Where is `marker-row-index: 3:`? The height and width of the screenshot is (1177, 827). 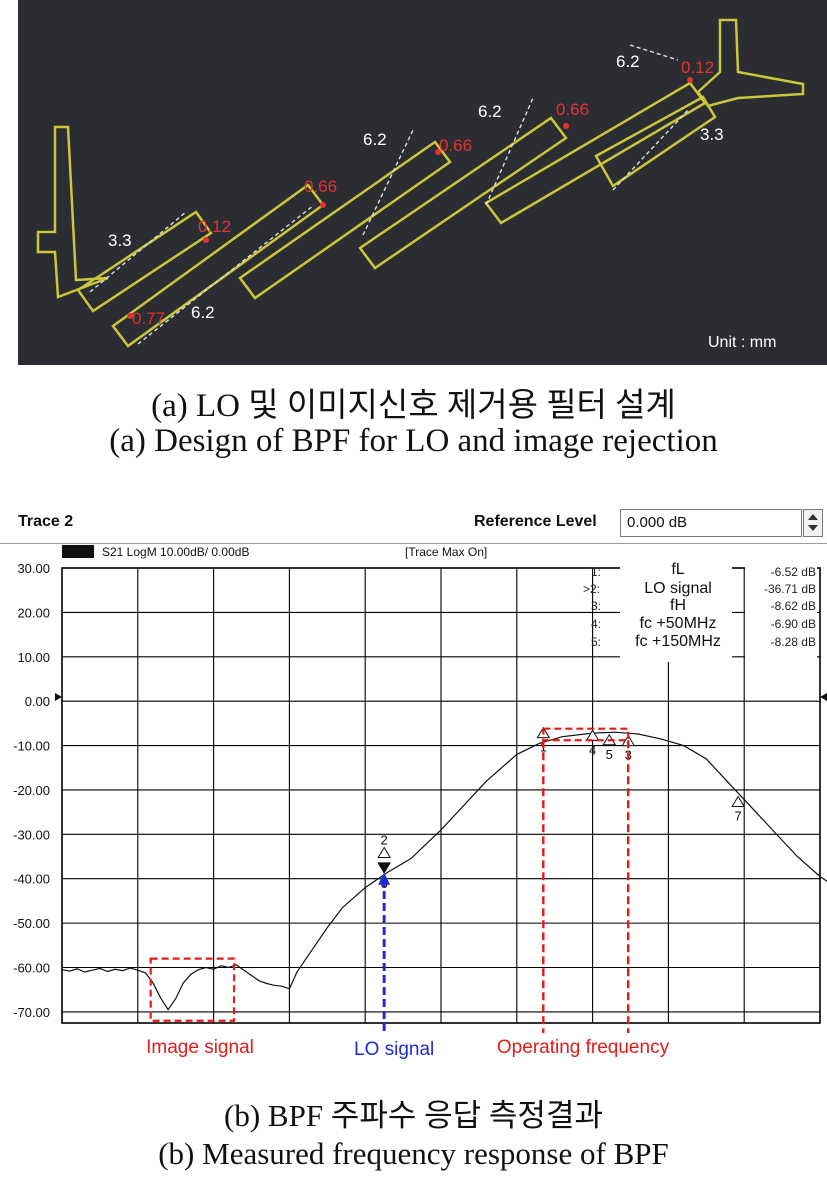
marker-row-index: 3: is located at coordinates (596, 606).